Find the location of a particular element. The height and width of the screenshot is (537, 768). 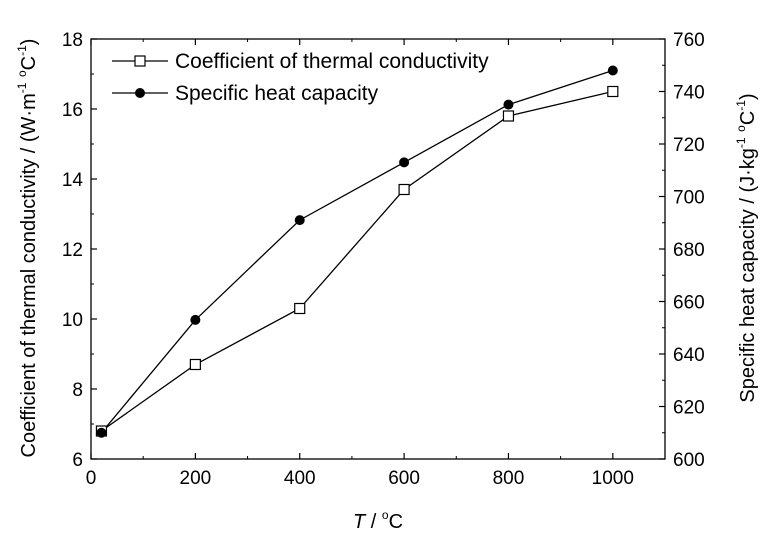

legend-label-1: Coefficient of thermal conductivity is located at coordinates (332, 61).